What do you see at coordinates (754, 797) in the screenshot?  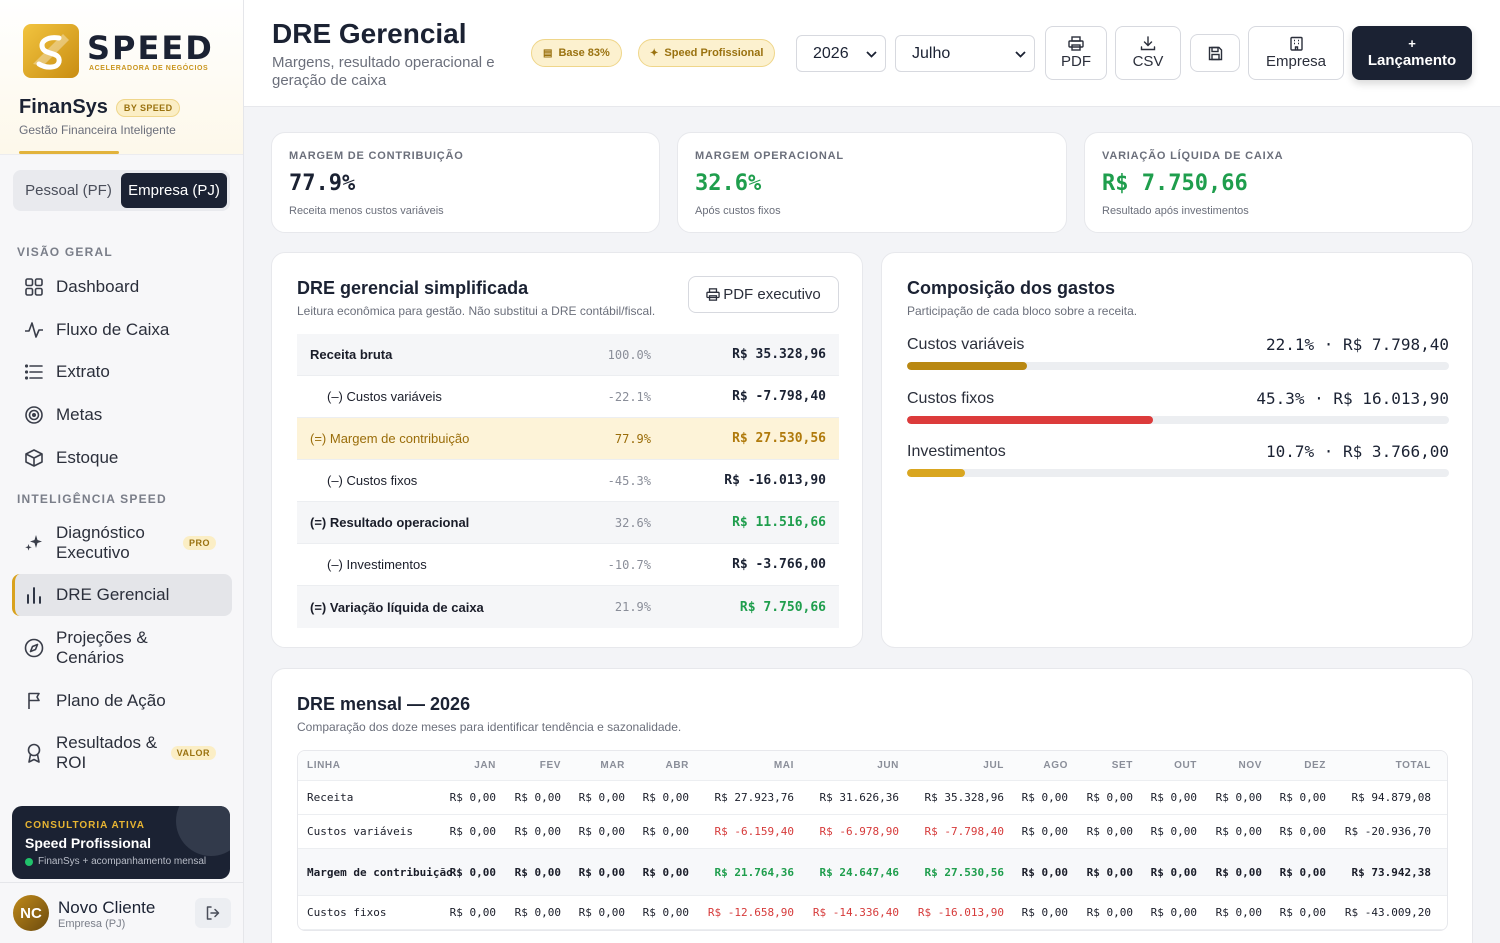 I see `table-cell: R$ 27.923,76` at bounding box center [754, 797].